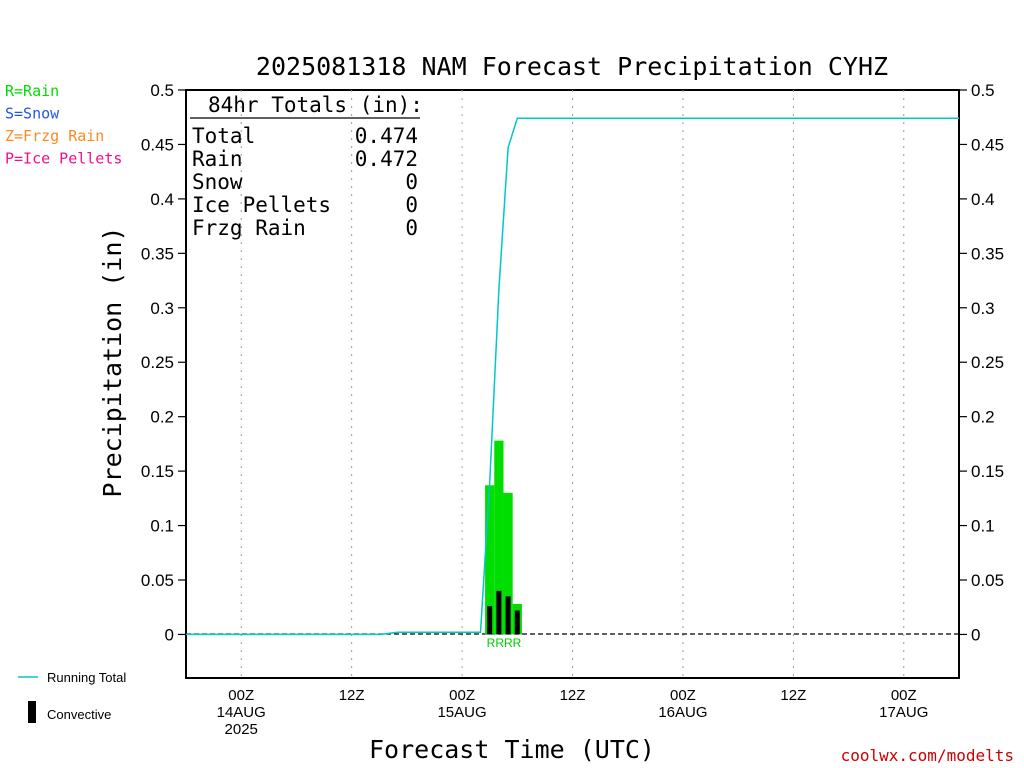  What do you see at coordinates (983, 199) in the screenshot?
I see `y-tick-label-right: 0.4` at bounding box center [983, 199].